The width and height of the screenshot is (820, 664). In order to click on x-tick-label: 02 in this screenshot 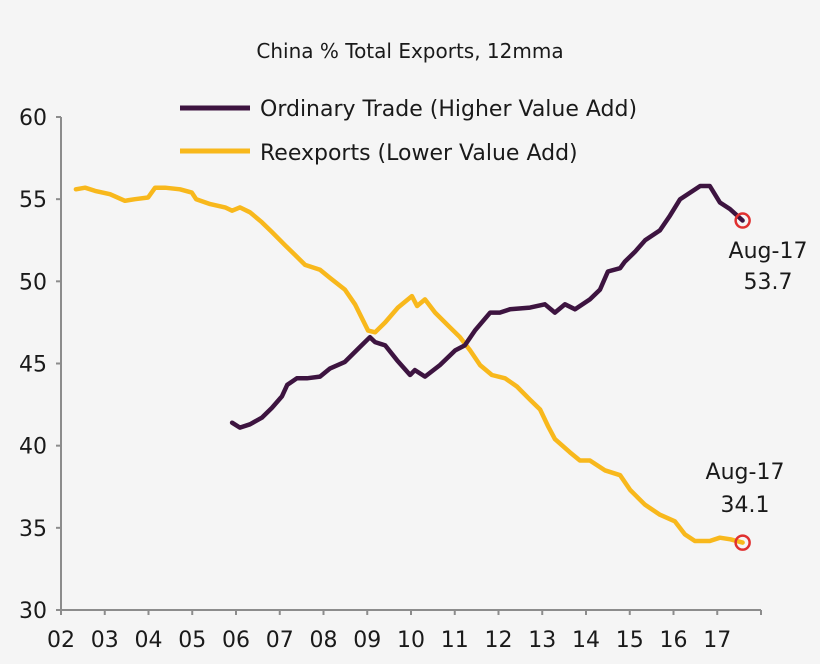, I will do `click(61, 640)`.